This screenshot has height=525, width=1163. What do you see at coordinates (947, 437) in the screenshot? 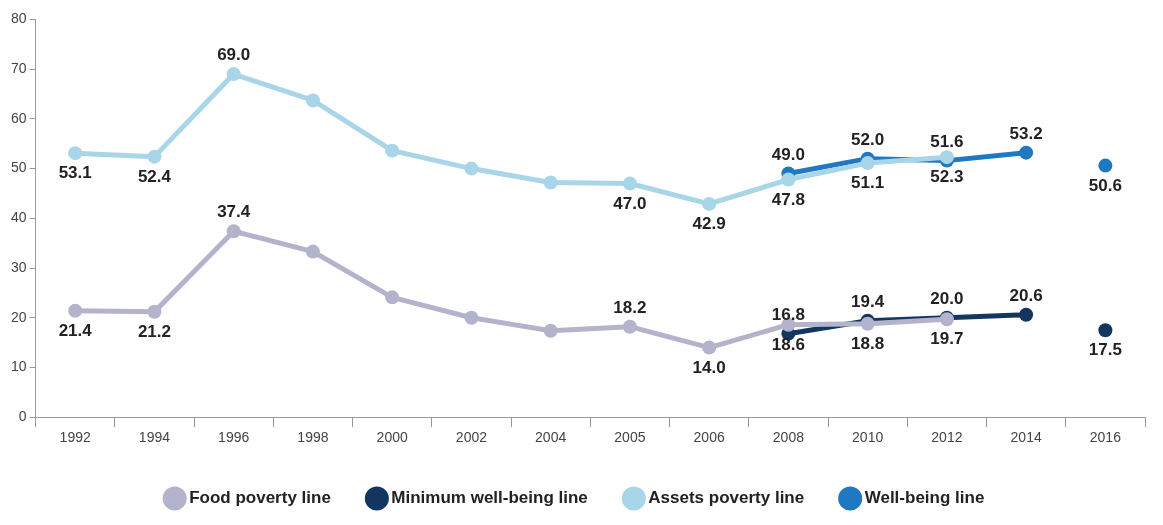
I see `x-tick-label: 2012` at bounding box center [947, 437].